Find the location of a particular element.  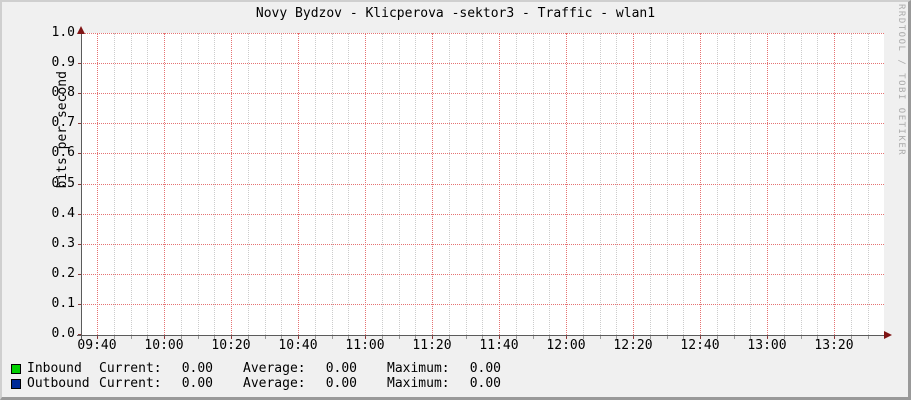

outbound-maximum-label: Maximum: is located at coordinates (418, 383).